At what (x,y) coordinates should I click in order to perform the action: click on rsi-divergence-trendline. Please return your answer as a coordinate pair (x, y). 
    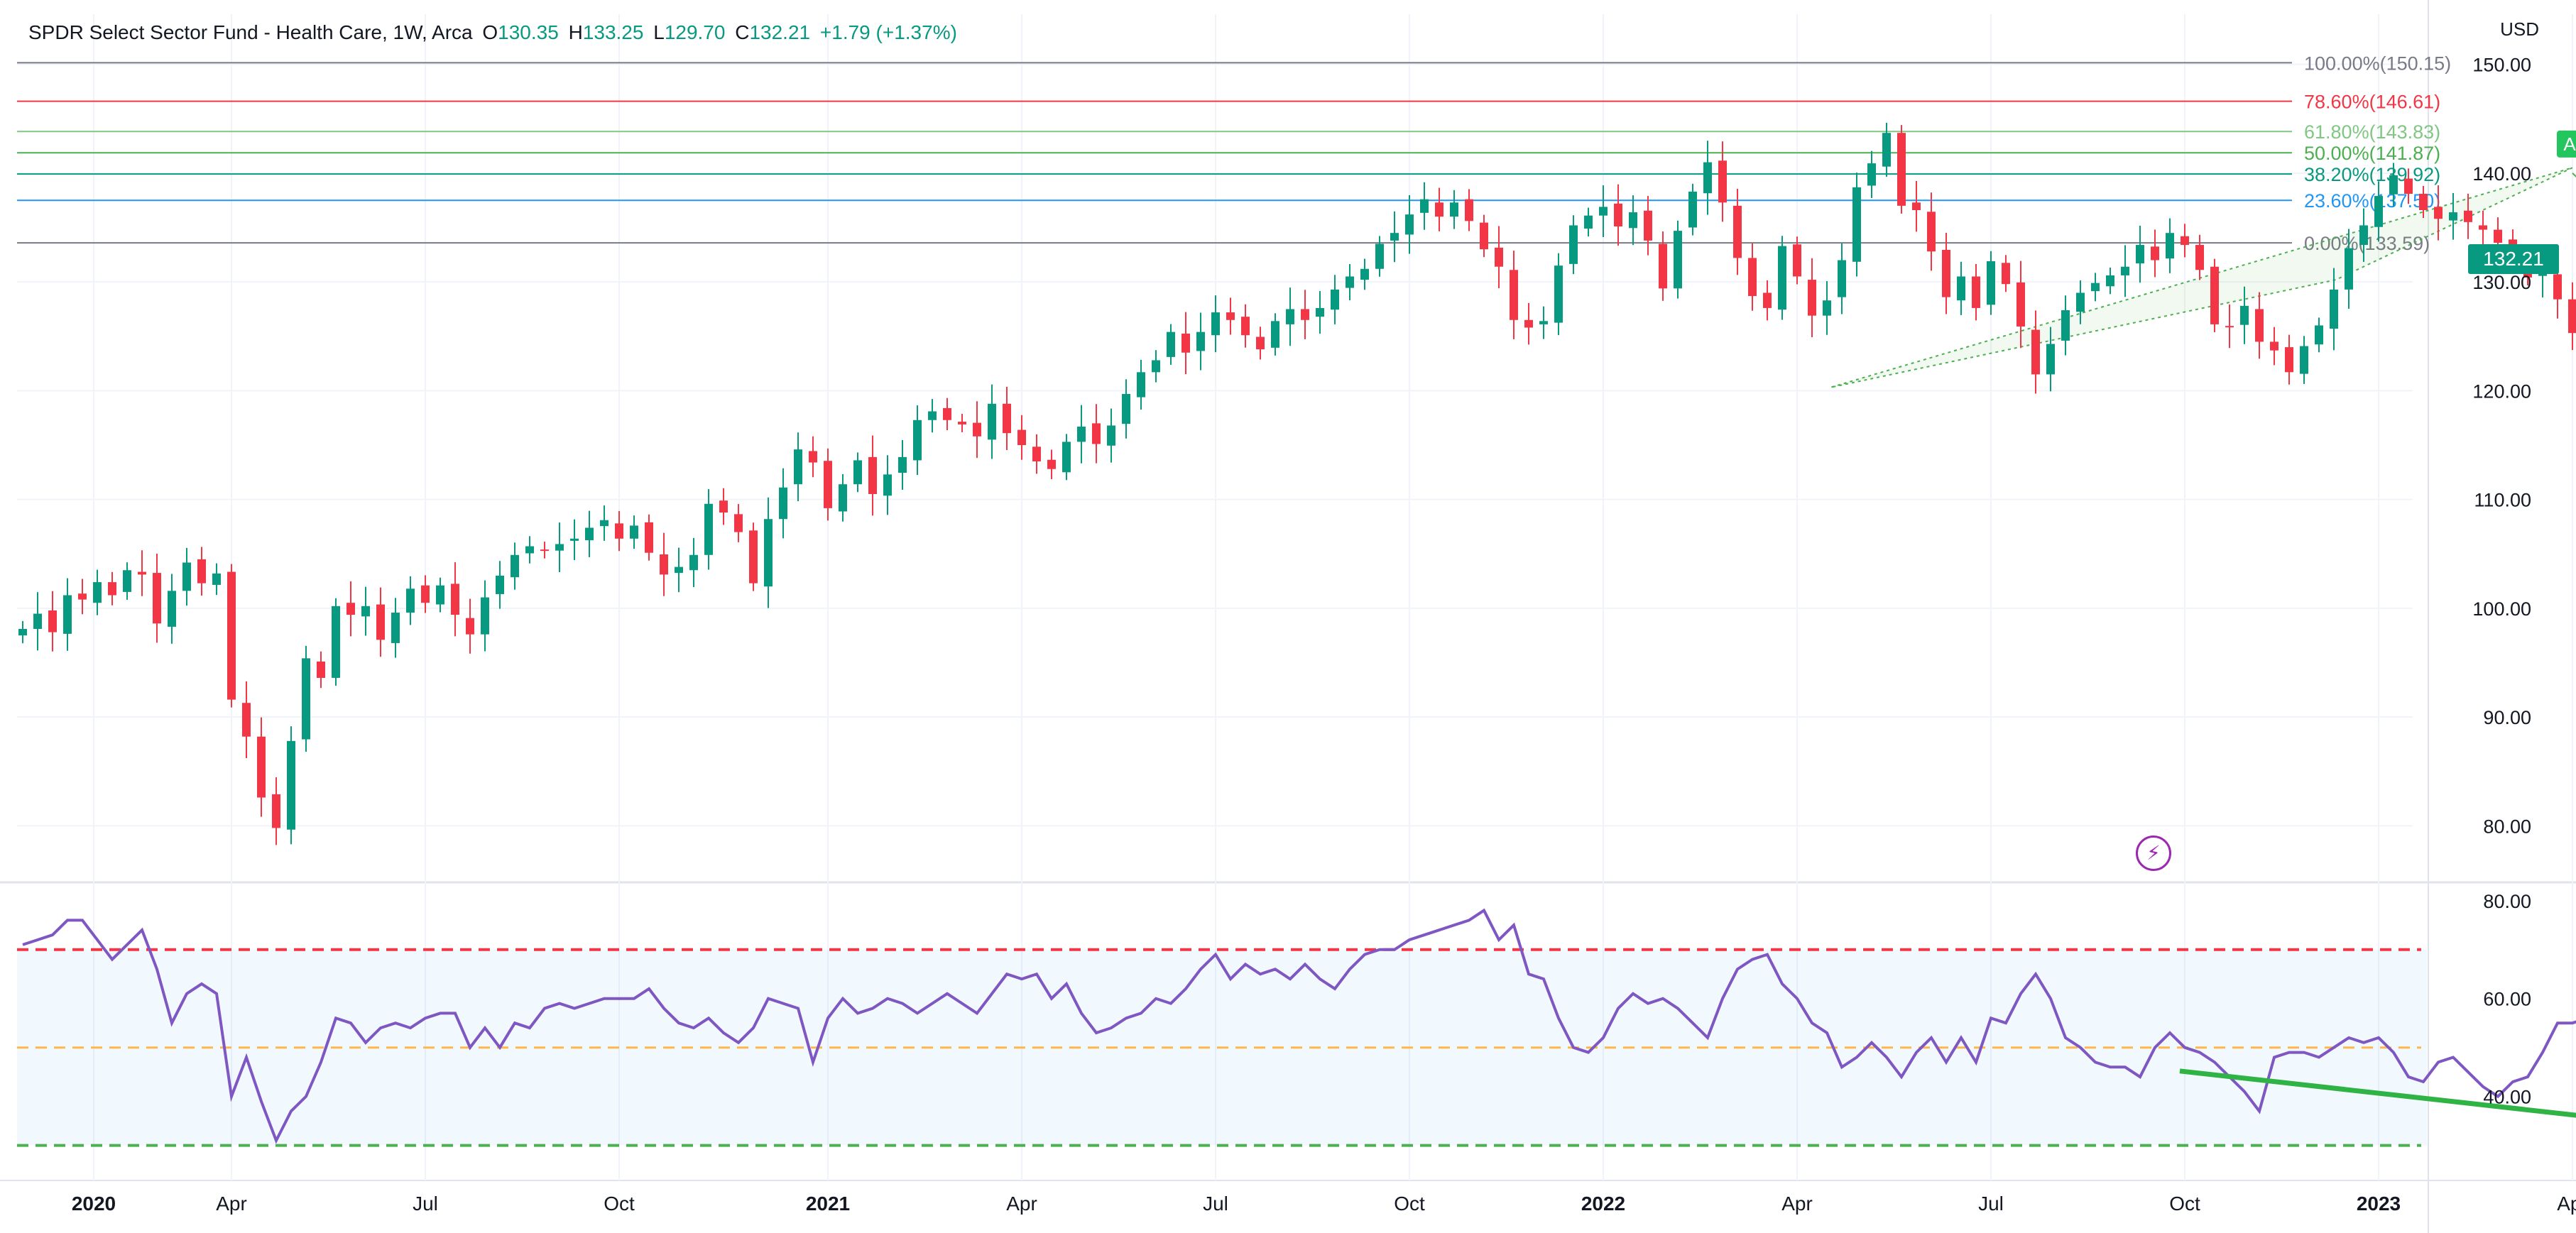
    Looking at the image, I should click on (2377, 1101).